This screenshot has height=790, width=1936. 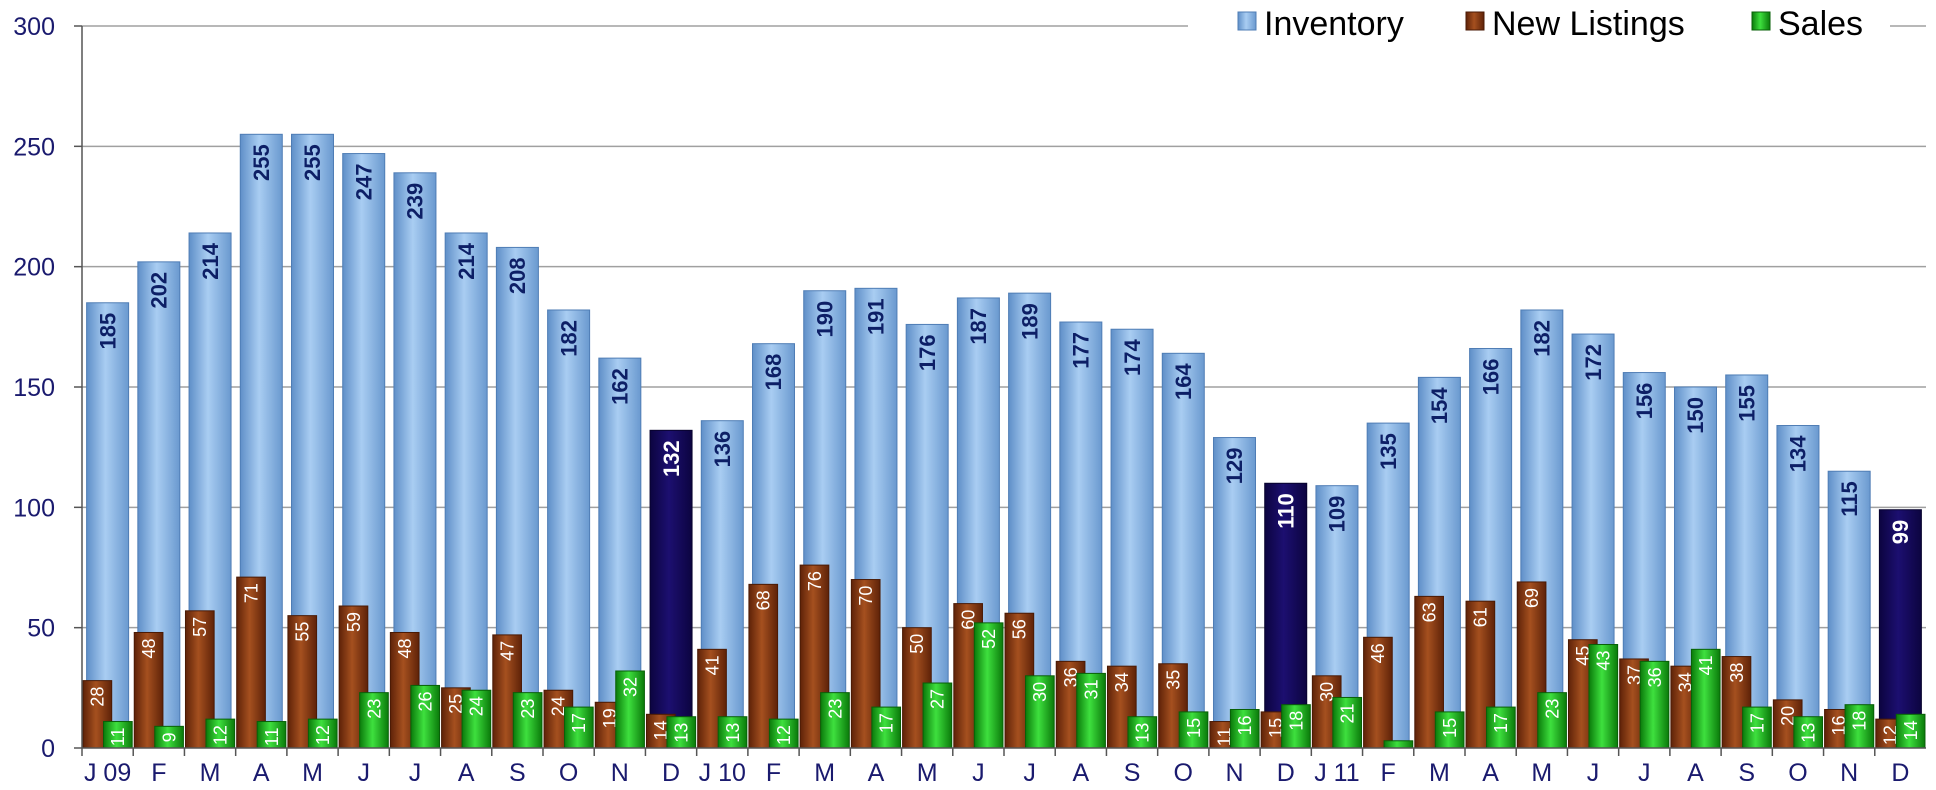 What do you see at coordinates (1706, 665) in the screenshot?
I see `sales-label: 41` at bounding box center [1706, 665].